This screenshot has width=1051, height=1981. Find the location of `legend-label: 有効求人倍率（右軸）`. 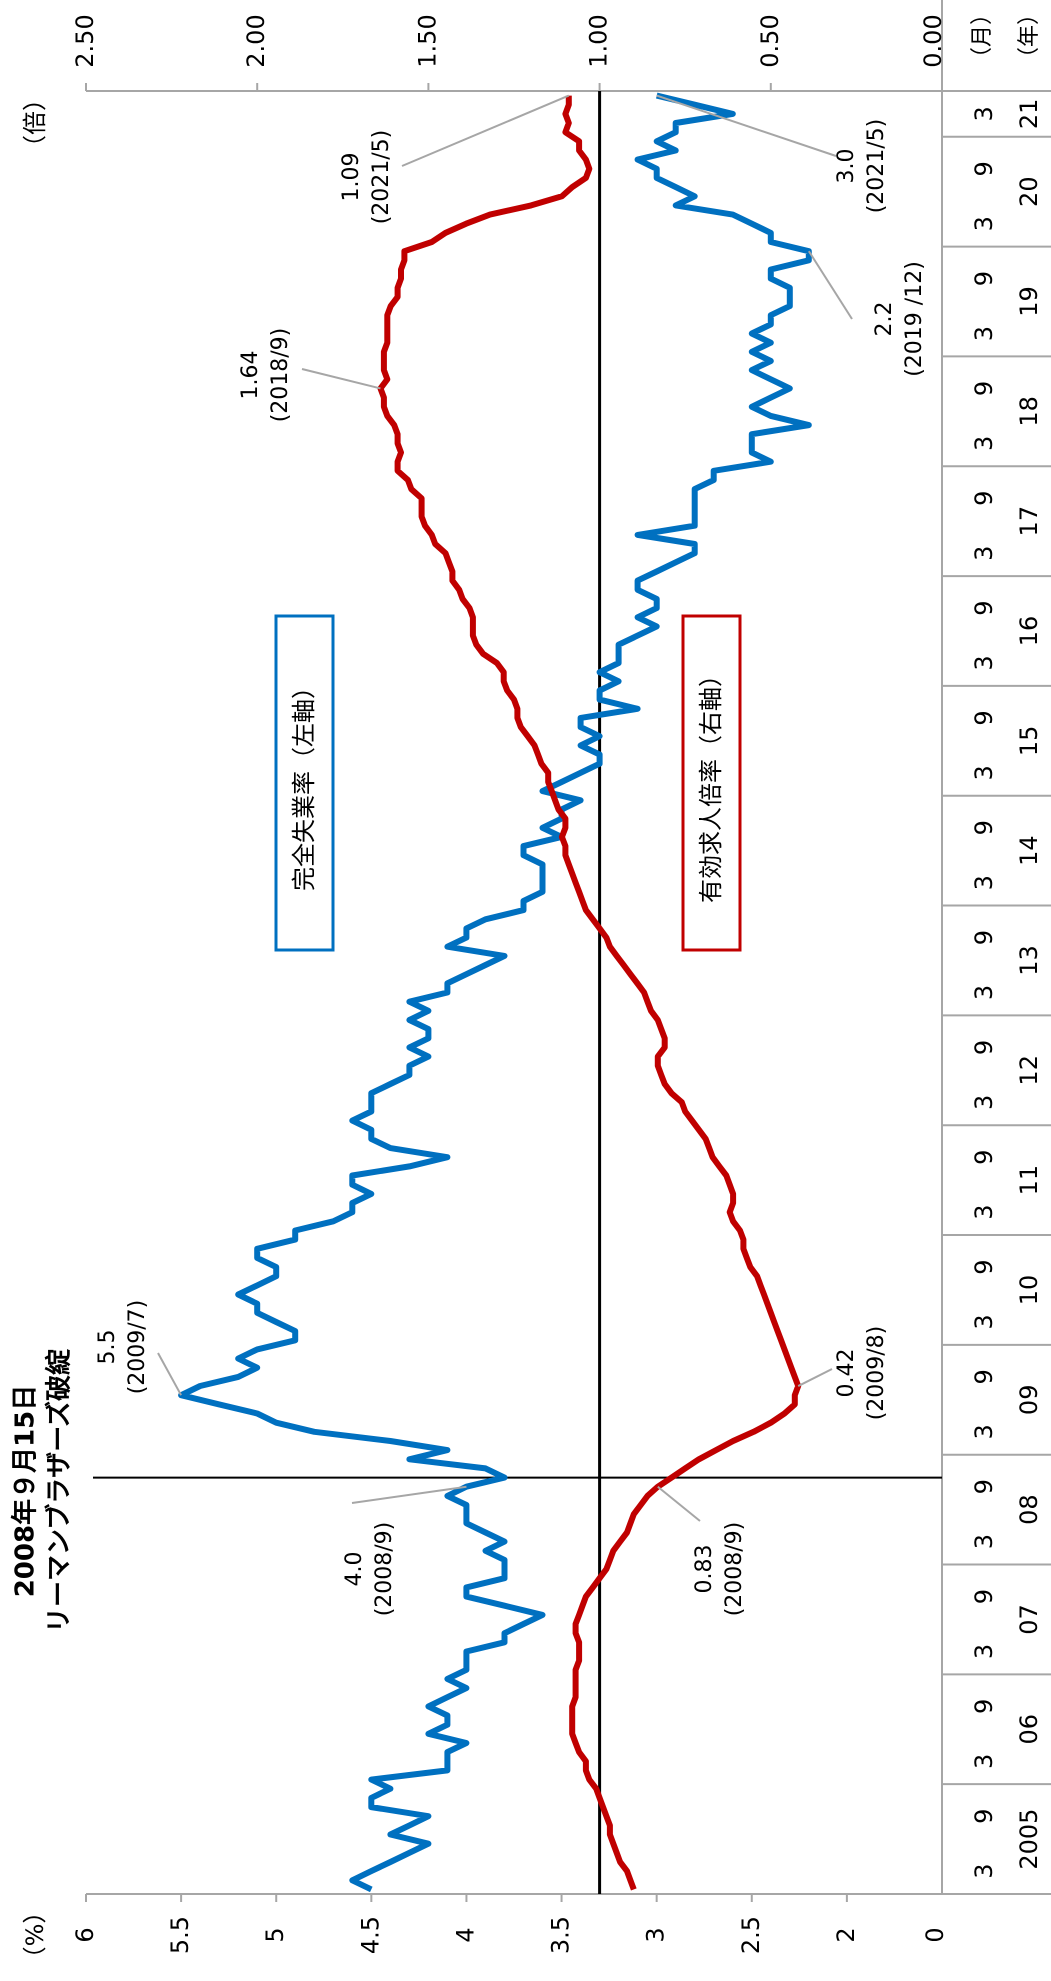

legend-label: 有効求人倍率（右軸） is located at coordinates (711, 783).